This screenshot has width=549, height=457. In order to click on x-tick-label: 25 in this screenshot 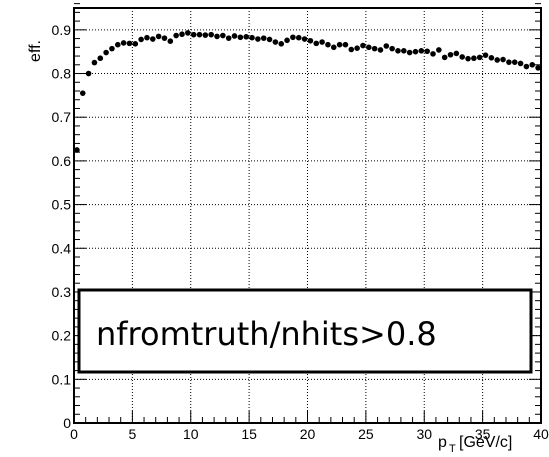, I will do `click(366, 434)`.